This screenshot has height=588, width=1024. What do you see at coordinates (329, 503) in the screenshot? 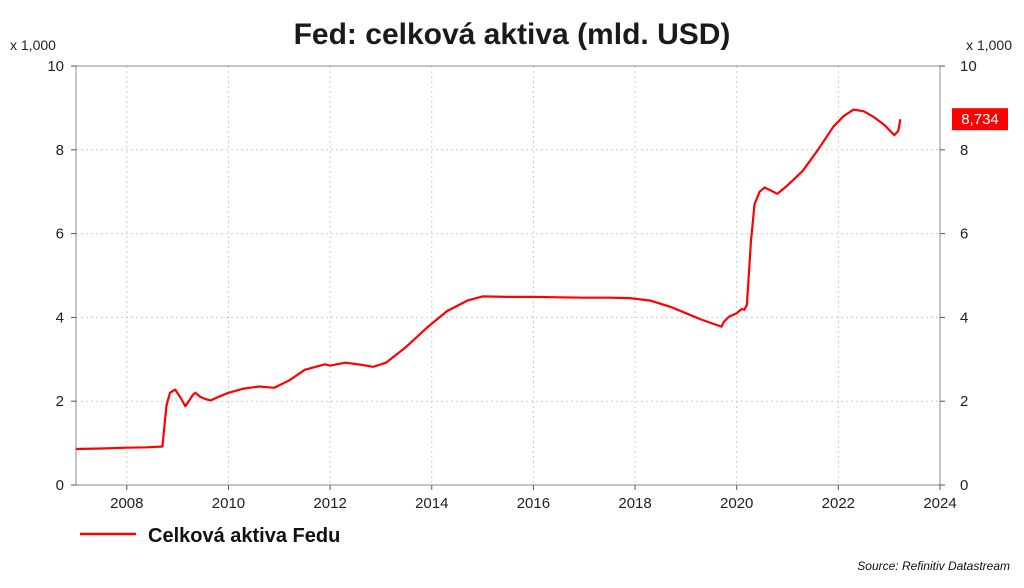
I see `x-tick-label: 2012` at bounding box center [329, 503].